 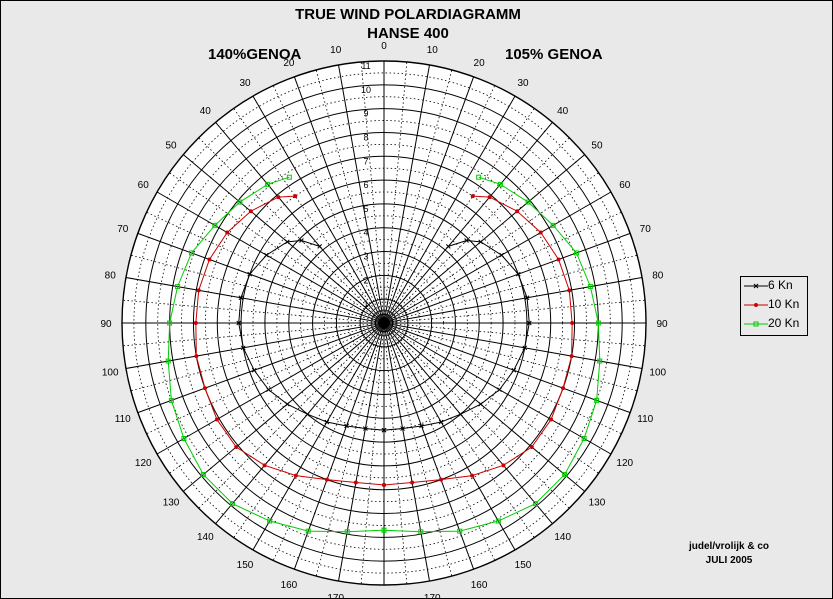 I want to click on radial-tick-label: 2, so click(x=365, y=280).